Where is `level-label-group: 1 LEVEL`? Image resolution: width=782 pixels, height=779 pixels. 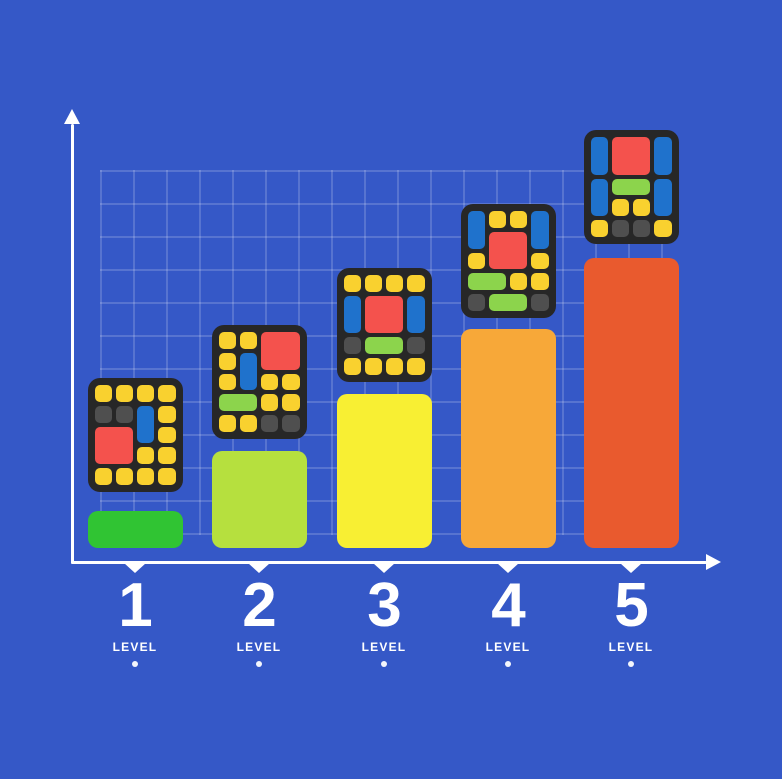
level-label-group: 1 LEVEL is located at coordinates (135, 619).